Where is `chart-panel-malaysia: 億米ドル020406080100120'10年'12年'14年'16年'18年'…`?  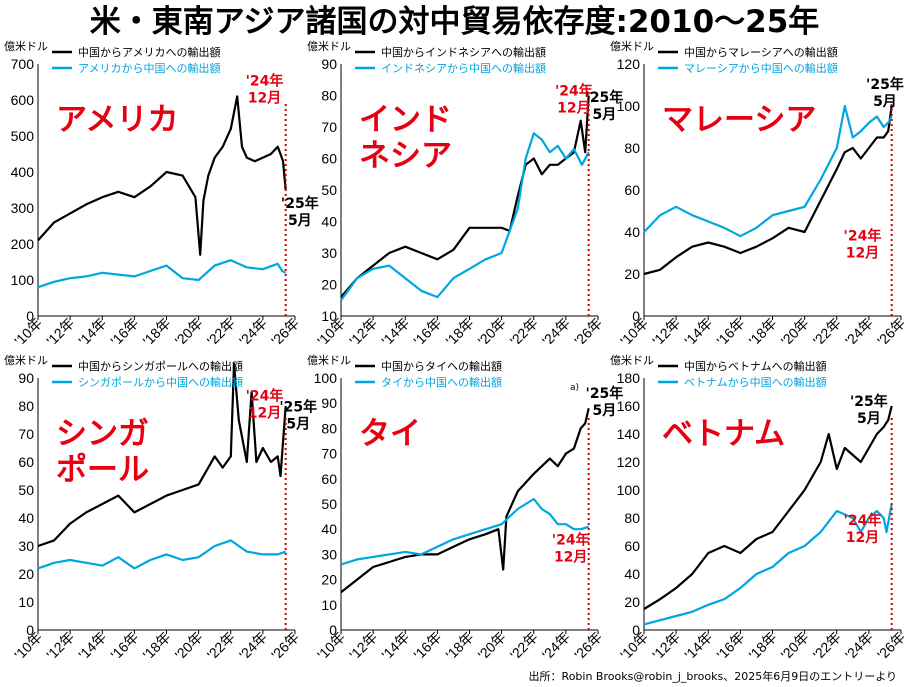 chart-panel-malaysia: 億米ドル020406080100120'10年'12年'14年'16年'18年'… is located at coordinates (759, 194).